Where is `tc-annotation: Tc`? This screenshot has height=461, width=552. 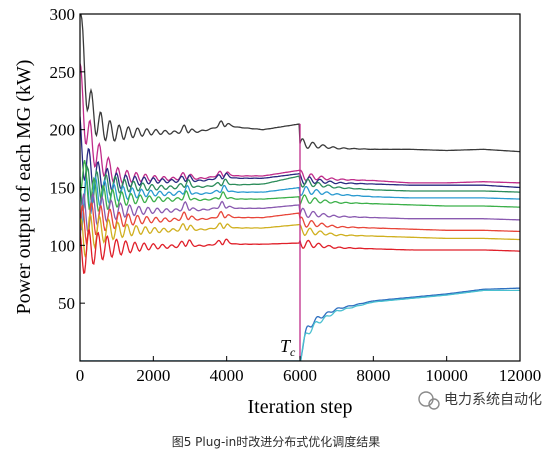 tc-annotation: Tc is located at coordinates (288, 347).